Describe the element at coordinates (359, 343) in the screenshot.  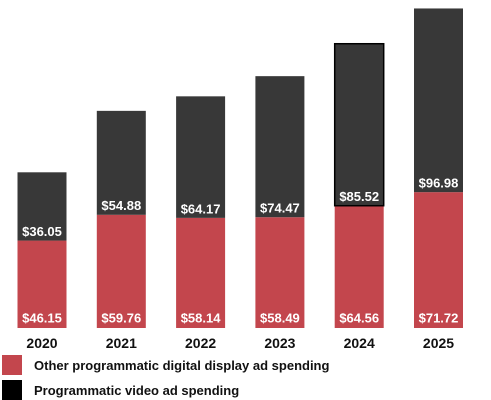
I see `x-tick-label-2024: 2024` at that location.